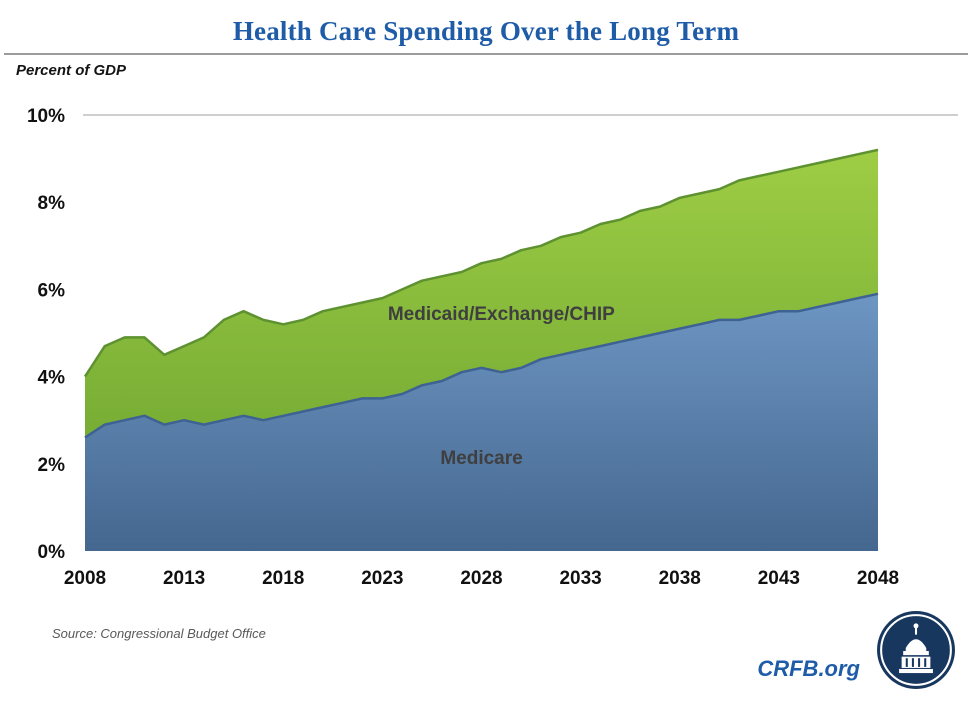 This screenshot has width=972, height=708. What do you see at coordinates (916, 650) in the screenshot?
I see `capitol-dome-icon` at bounding box center [916, 650].